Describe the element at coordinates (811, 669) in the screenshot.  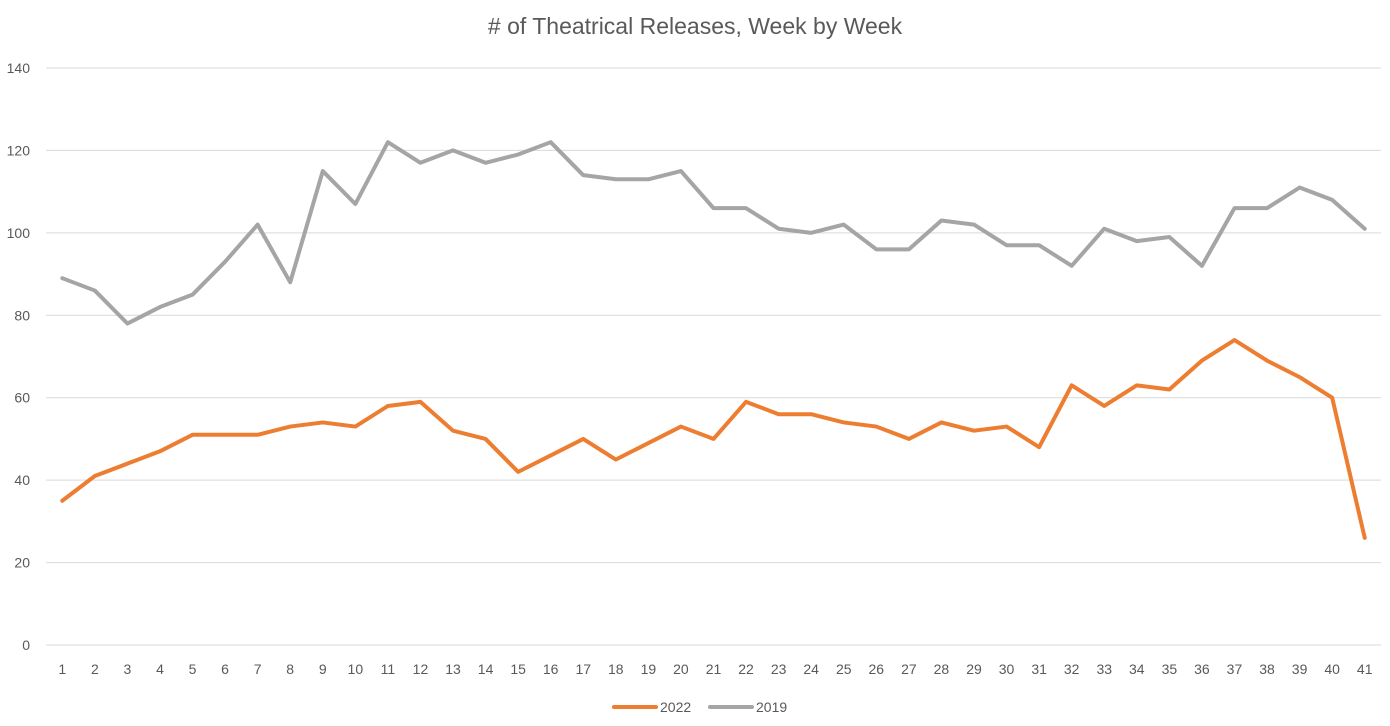
I see `x-tick-label: 24` at that location.